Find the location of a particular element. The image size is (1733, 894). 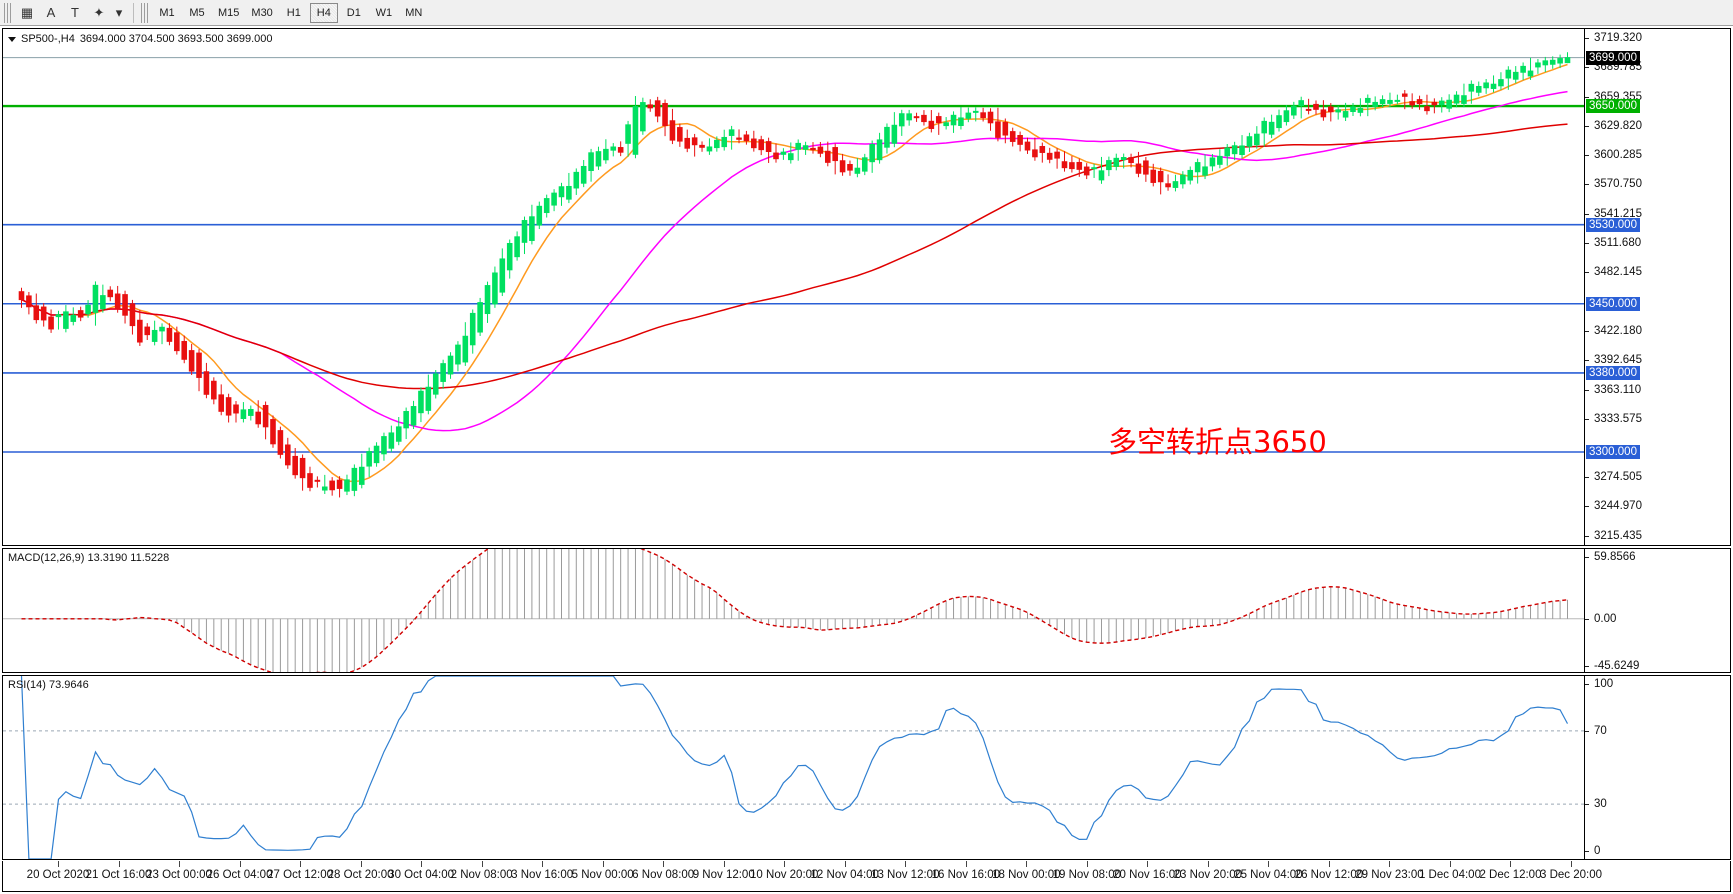

time-axis-label: 10 Nov 20:00 is located at coordinates (784, 875).